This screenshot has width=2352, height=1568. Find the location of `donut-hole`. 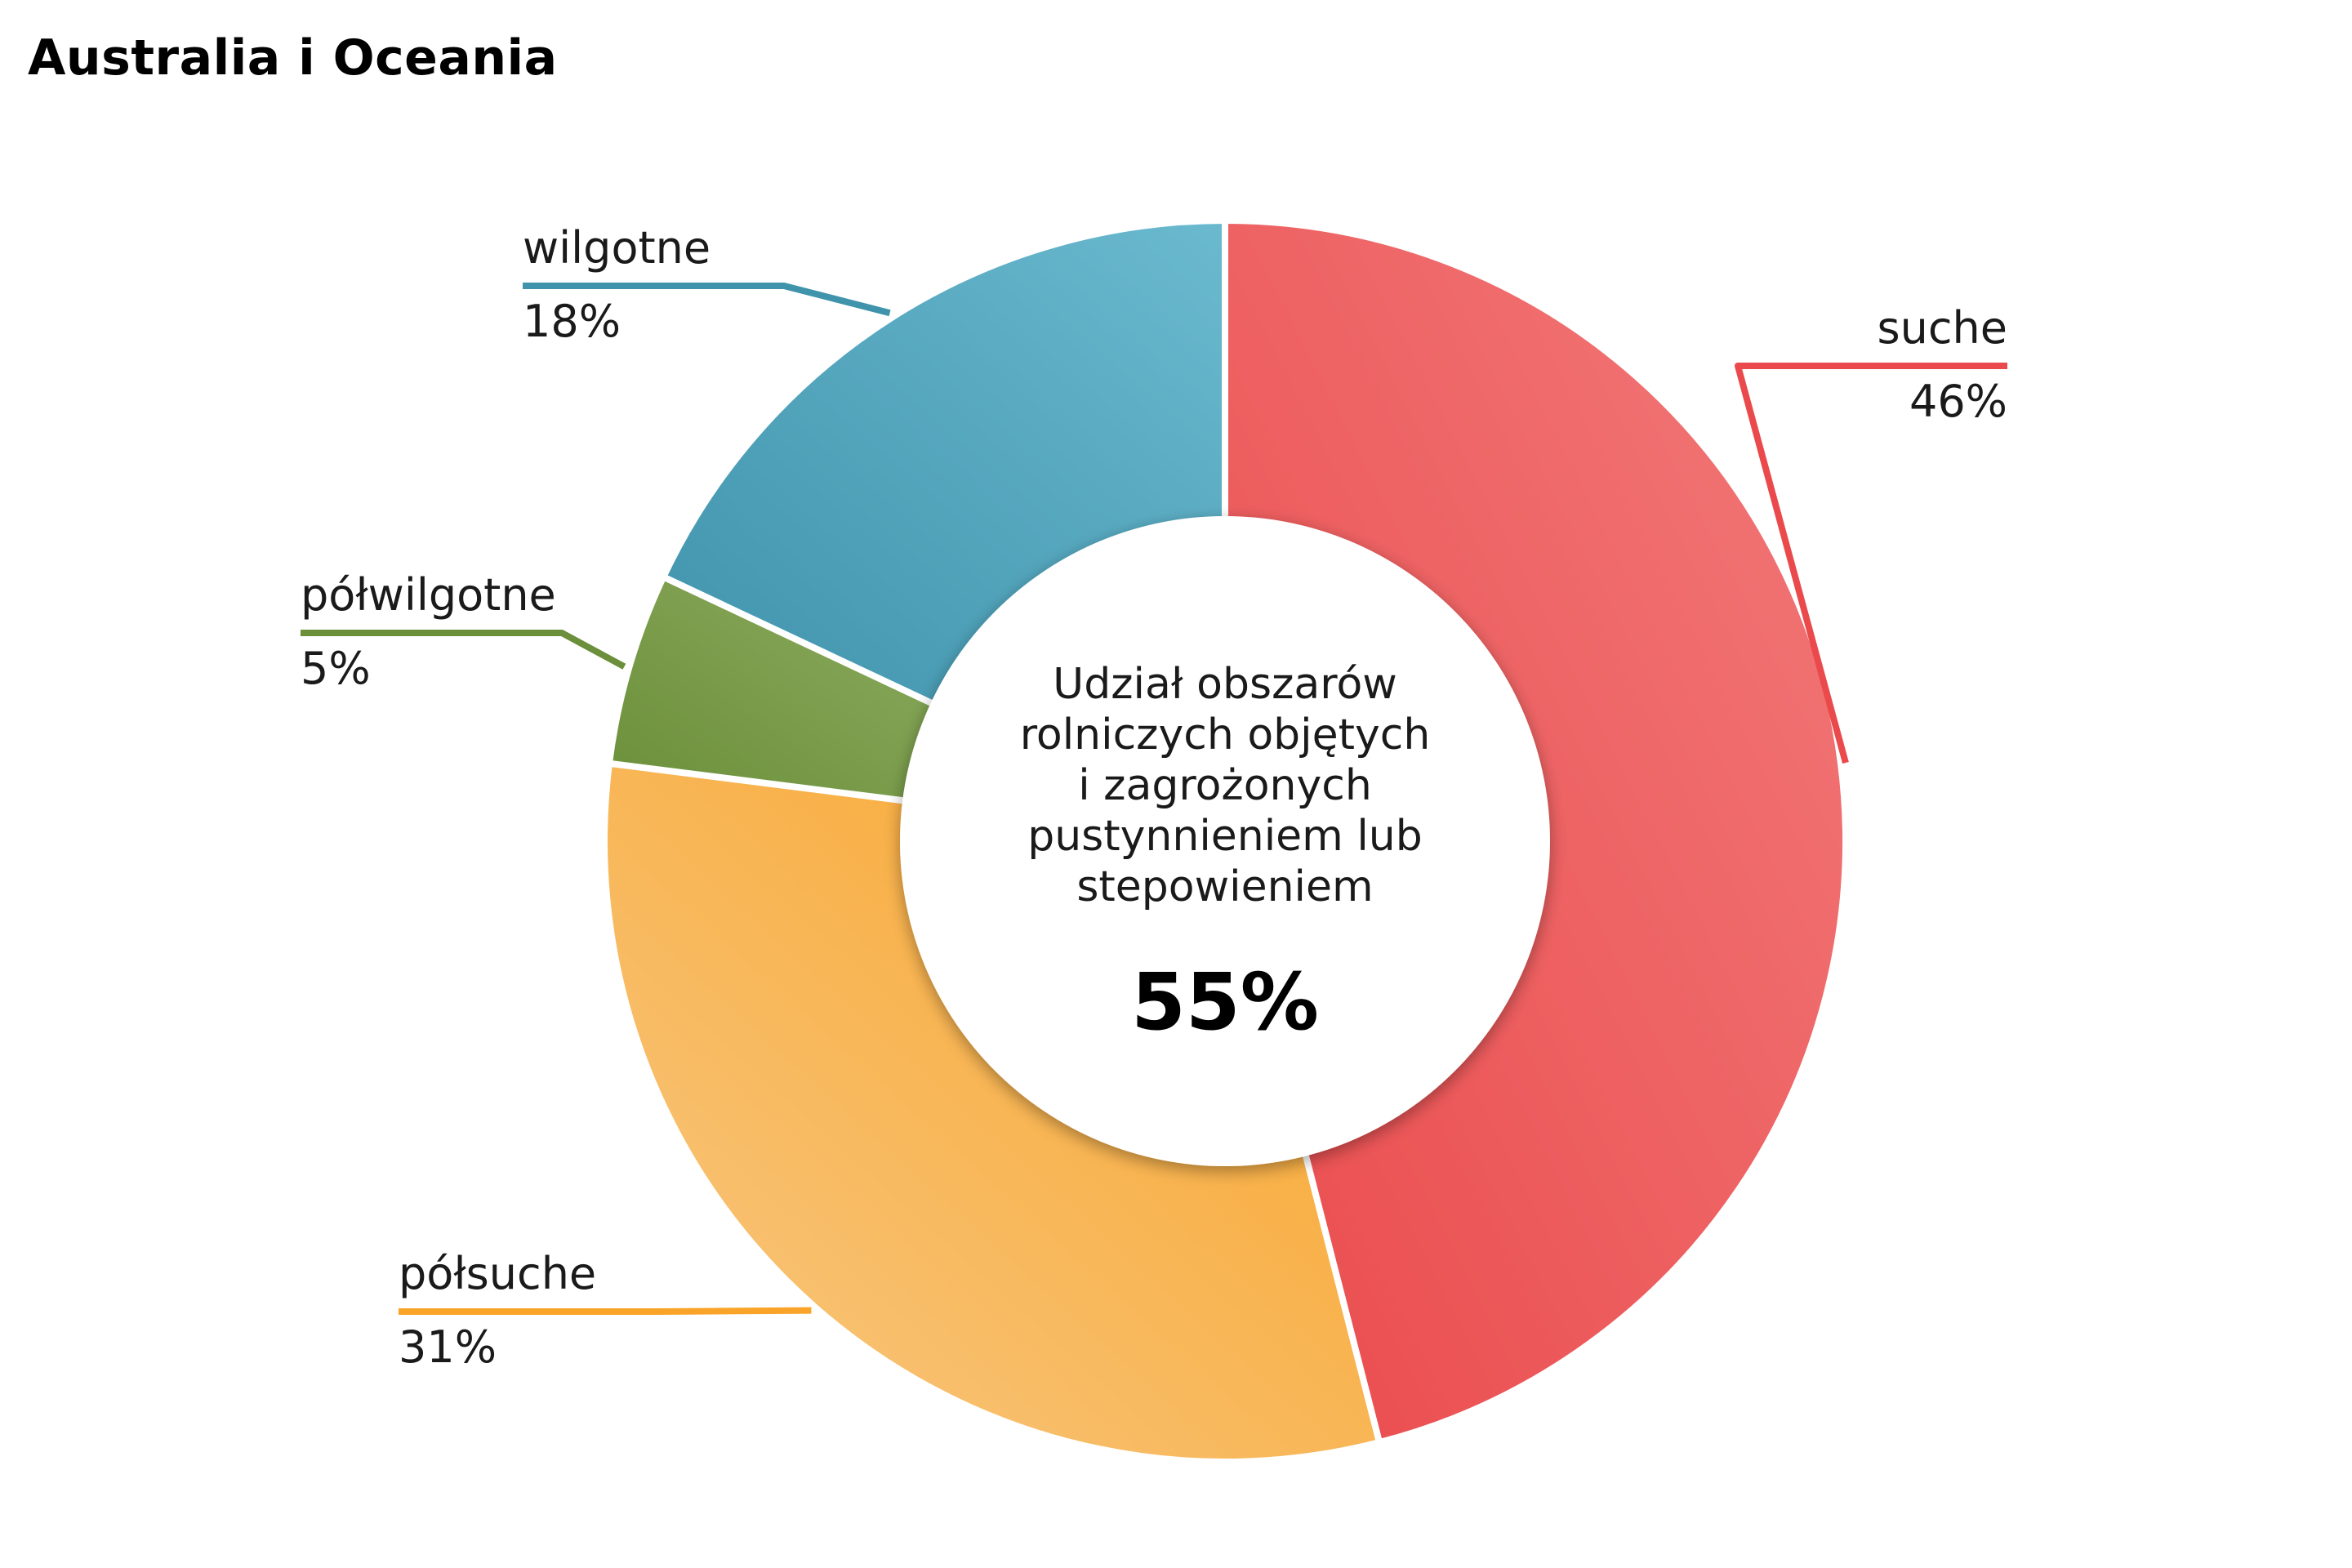

donut-hole is located at coordinates (1225, 841).